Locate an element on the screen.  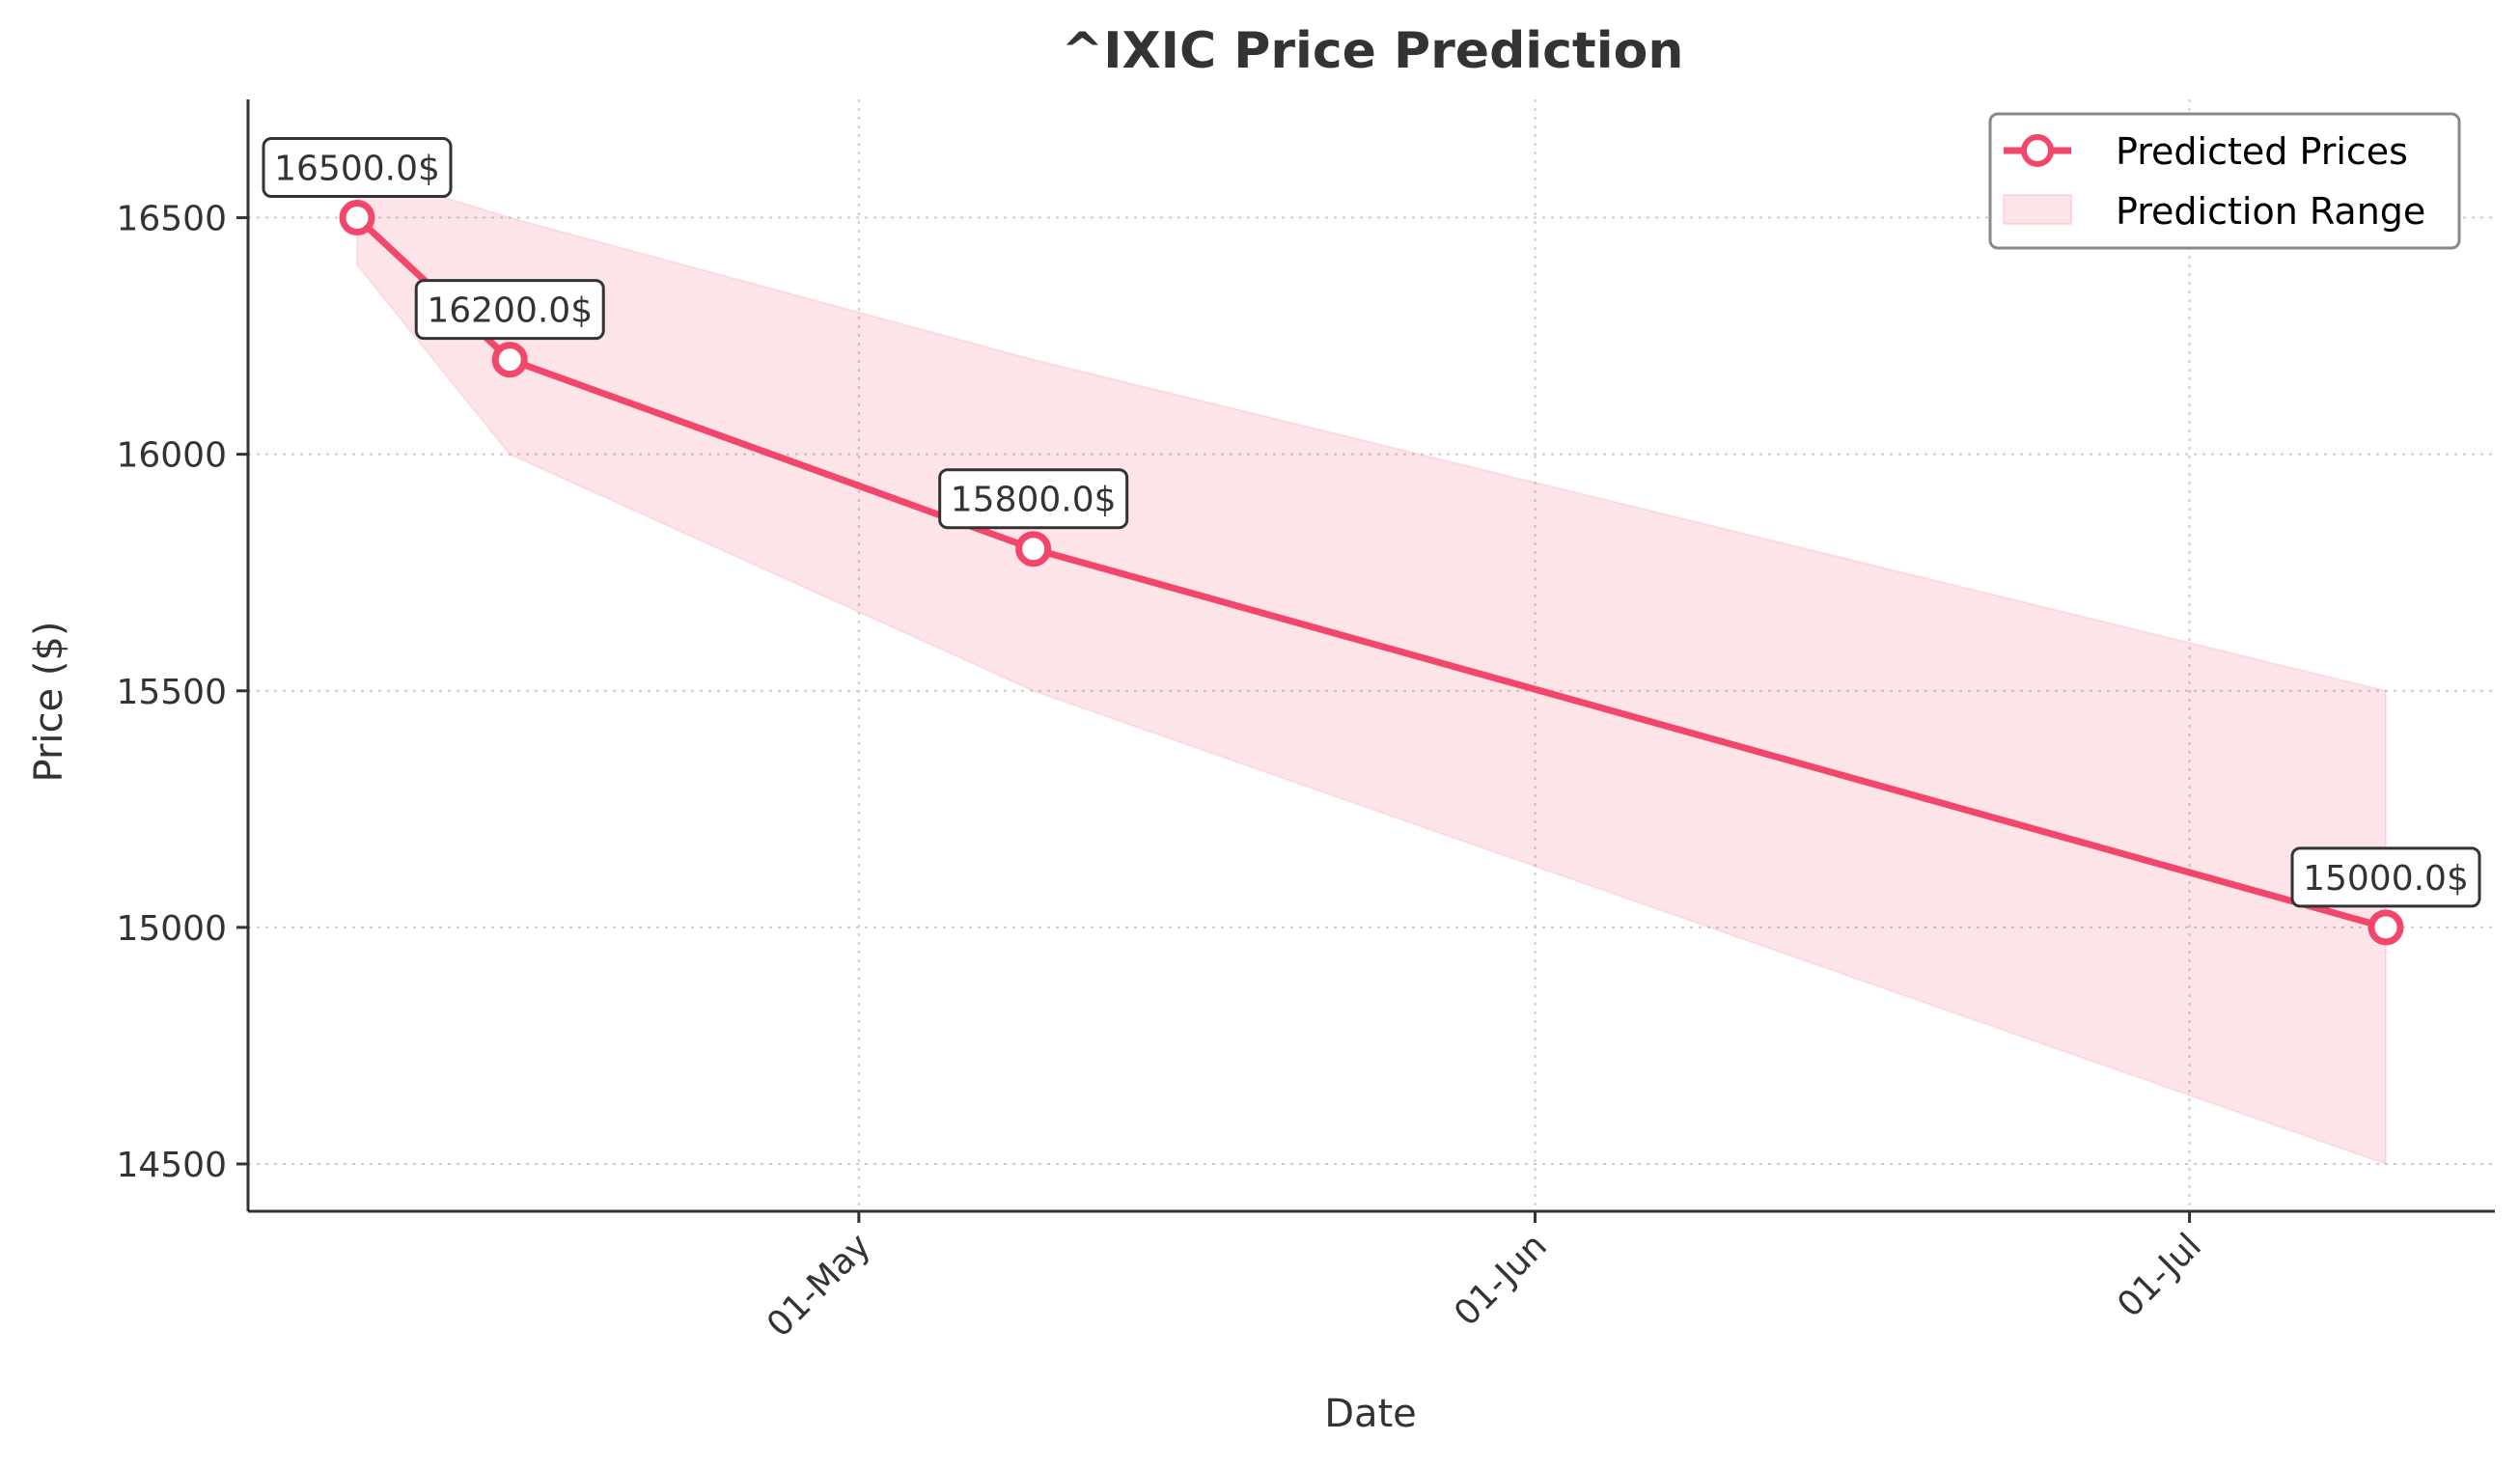
data-label: 15000.0$ is located at coordinates (2385, 877).